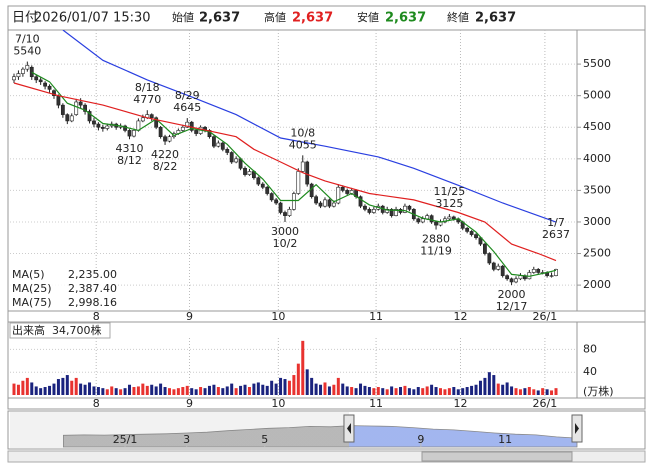 This screenshot has height=470, width=653. I want to click on annotation-date: 1/7, so click(556, 222).